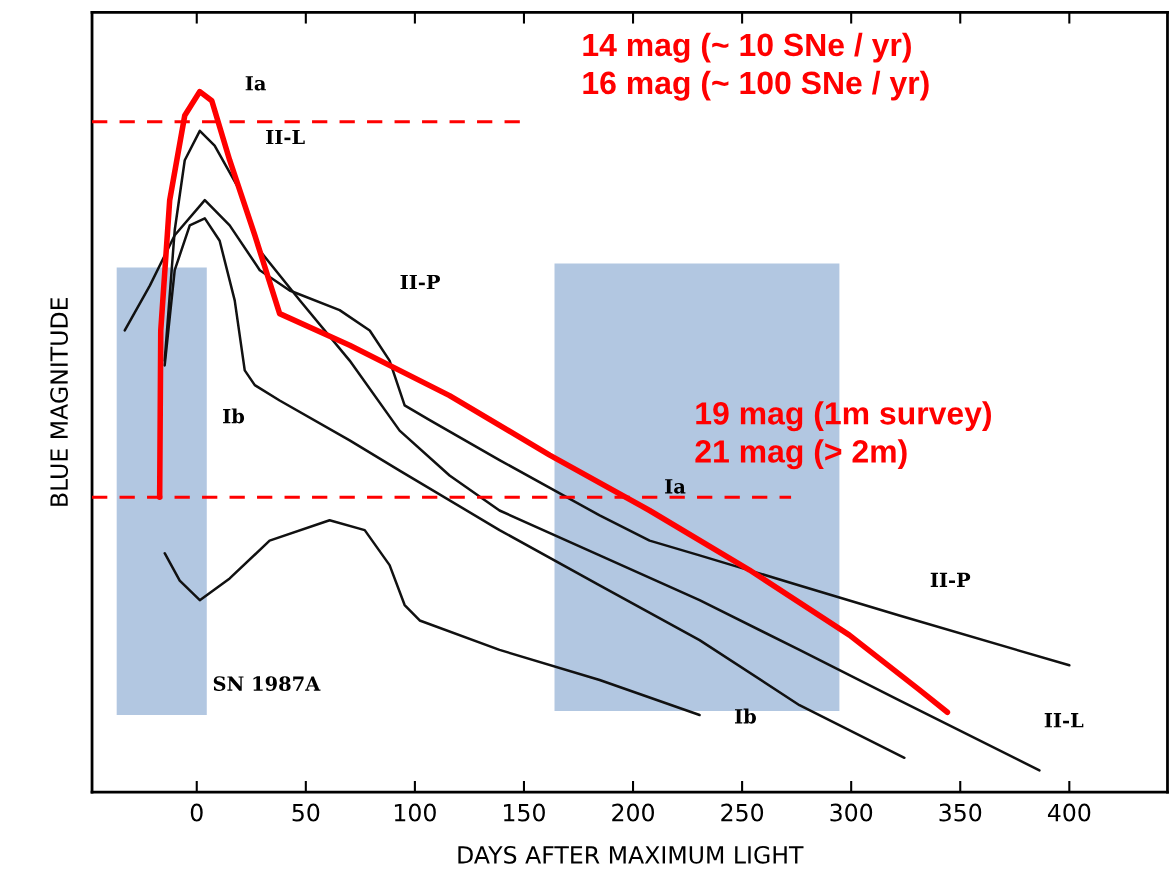 The image size is (1171, 888). I want to click on x-tick-label: 300, so click(851, 812).